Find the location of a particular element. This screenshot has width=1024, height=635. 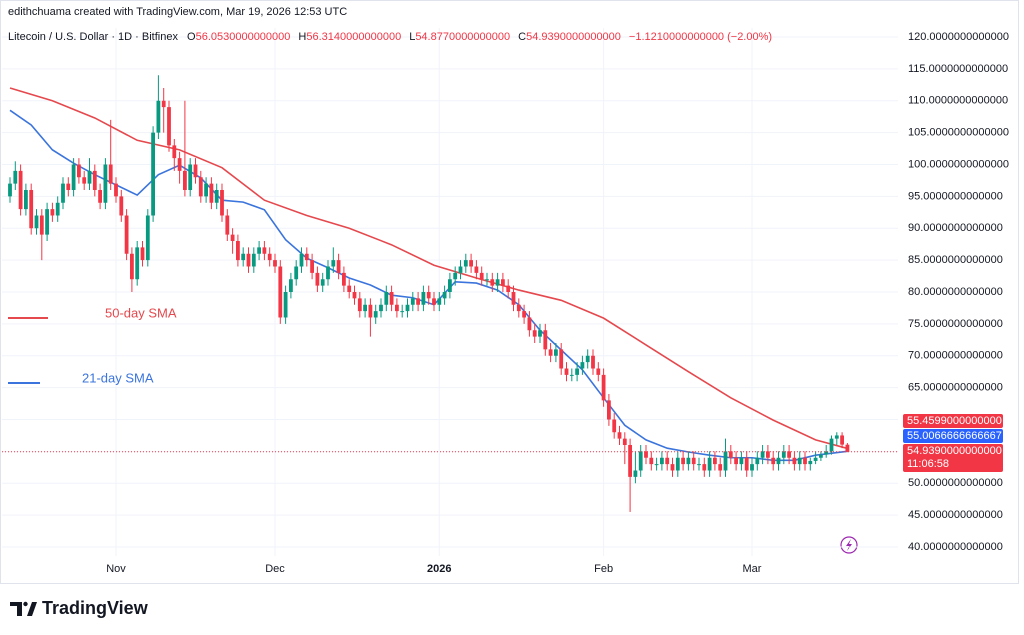

x-tick-label: 2026 is located at coordinates (439, 569).